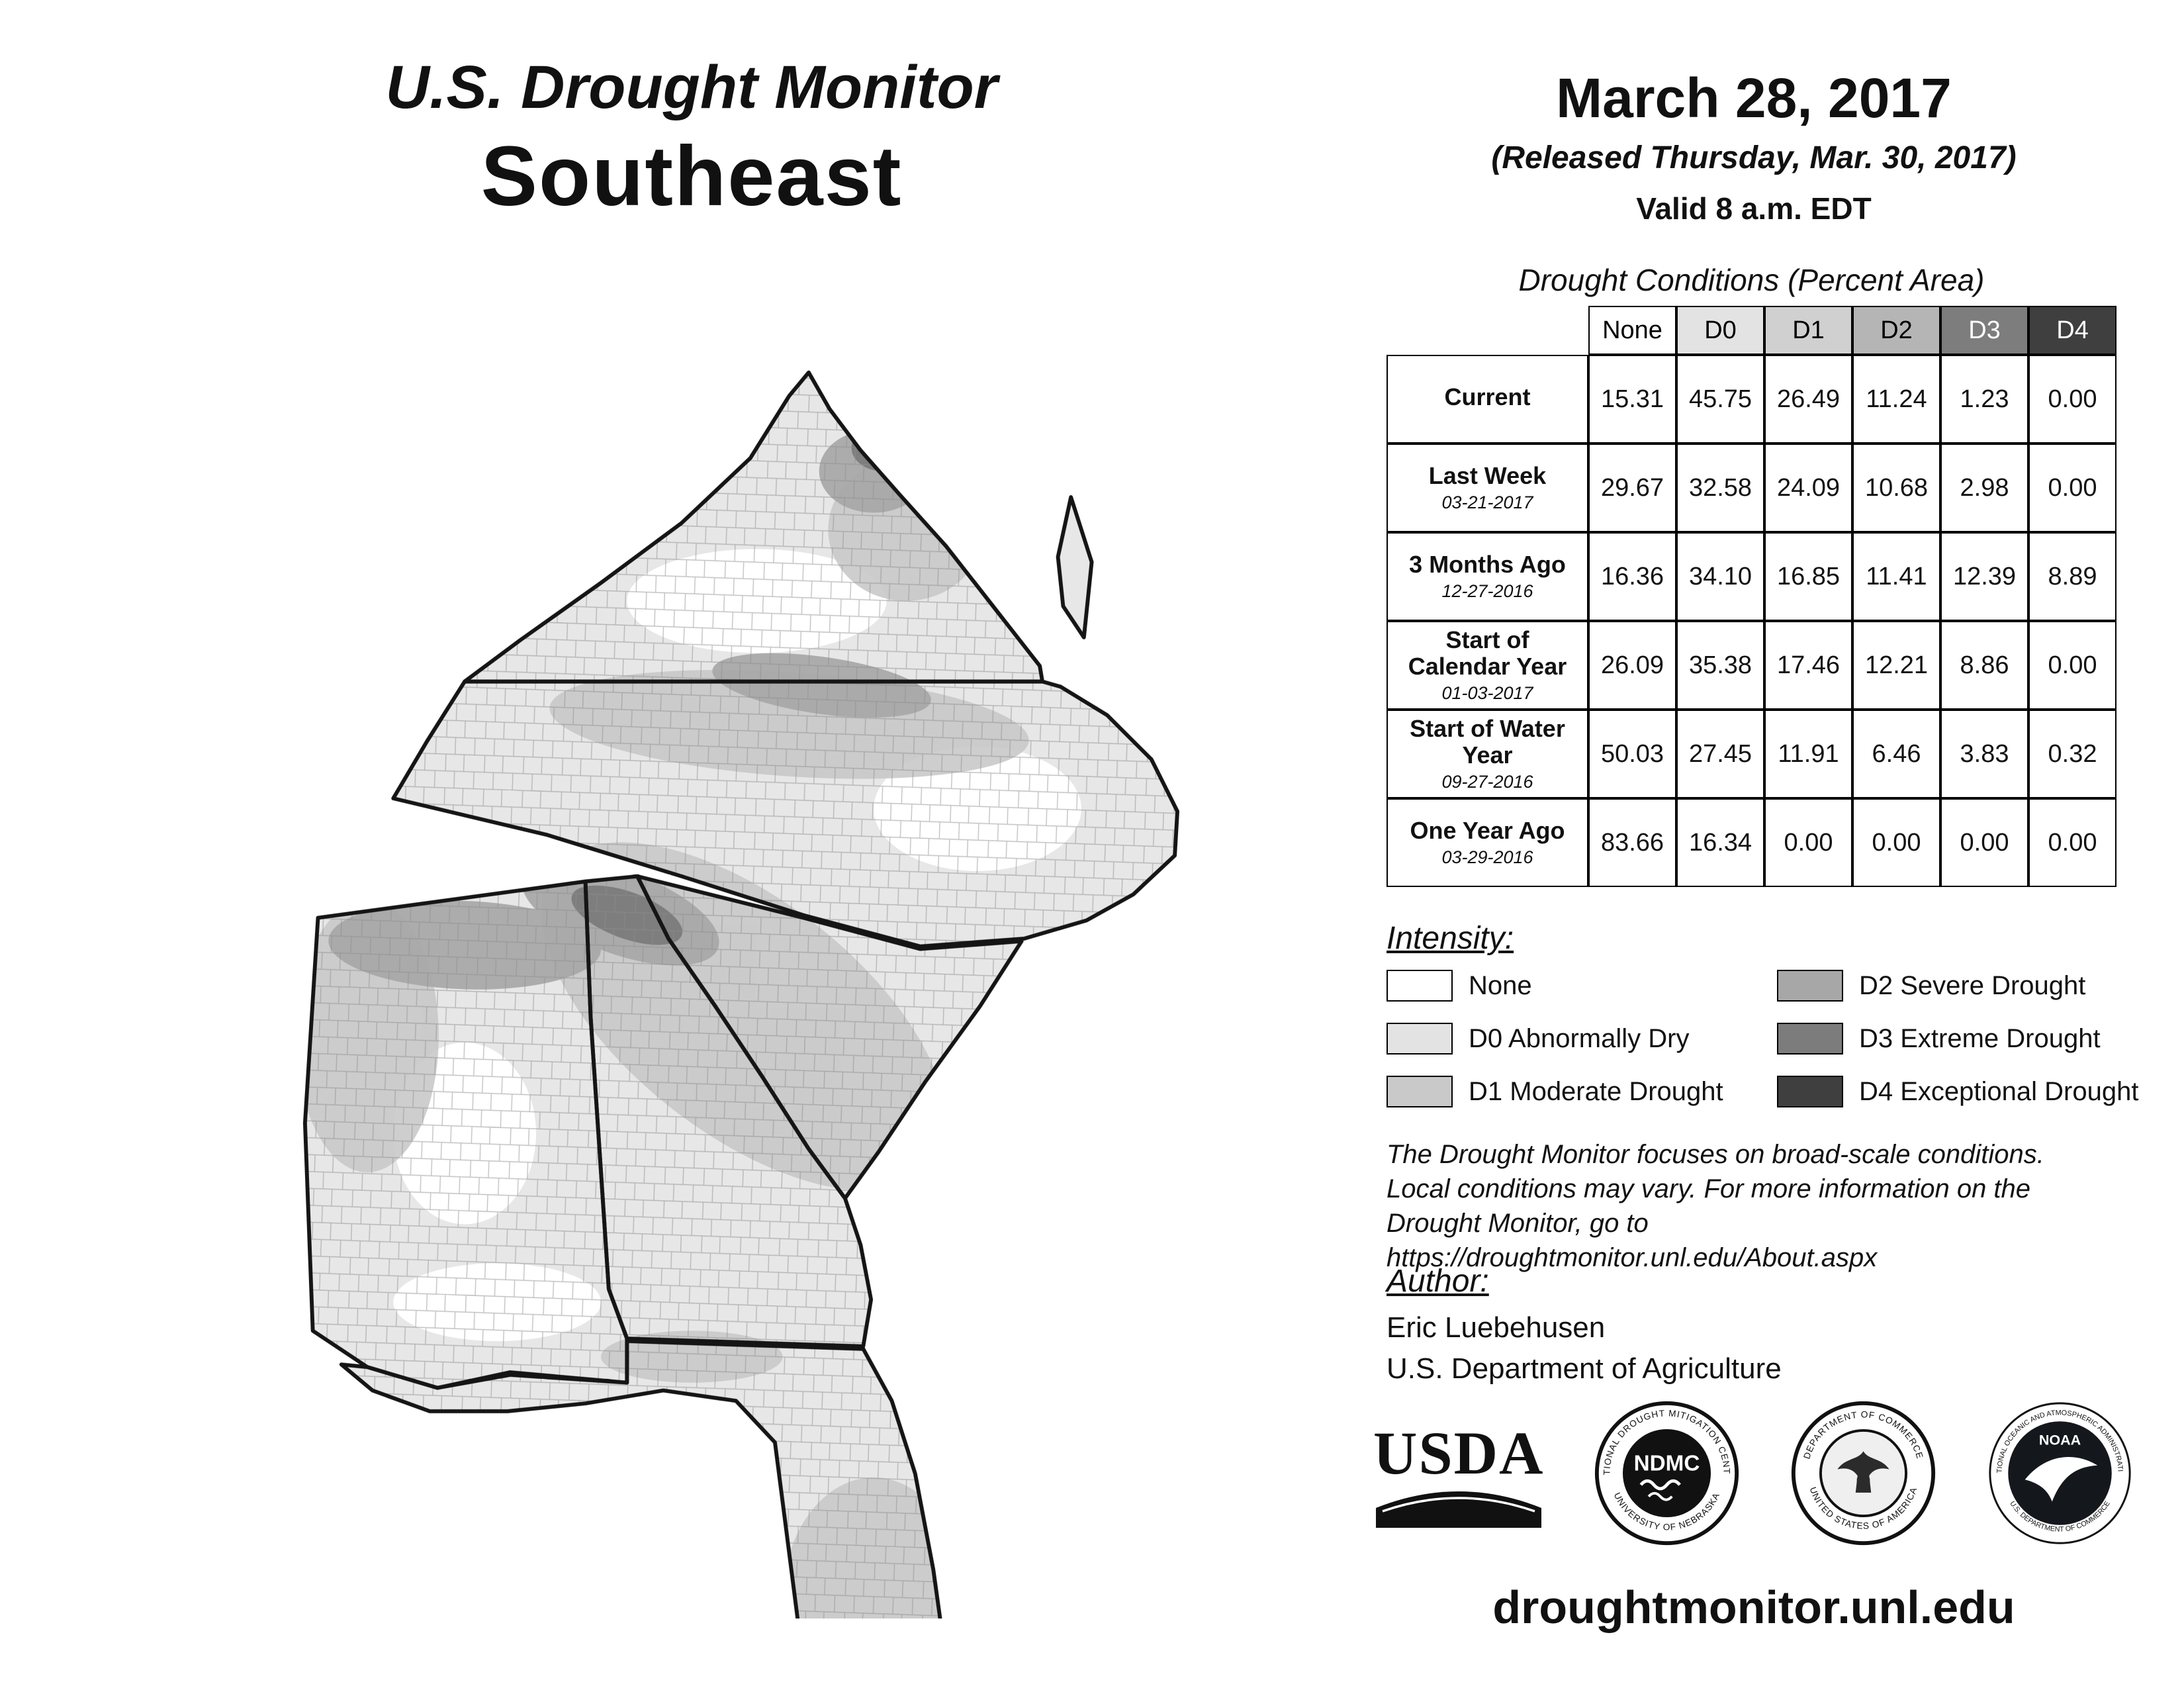 Image resolution: width=2184 pixels, height=1688 pixels. I want to click on valid-time: Valid 8 a.m. EDT, so click(1754, 208).